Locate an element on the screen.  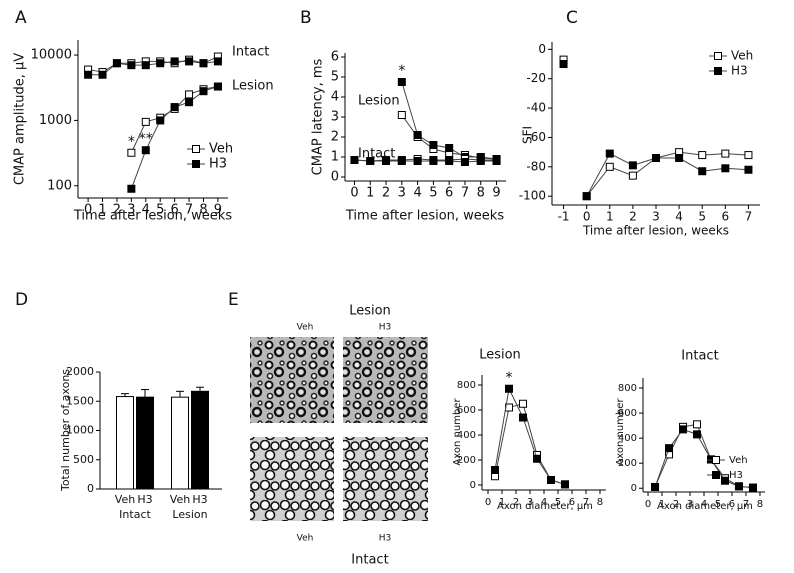
y-tick-label: 1 is located at coordinates (335, 157).